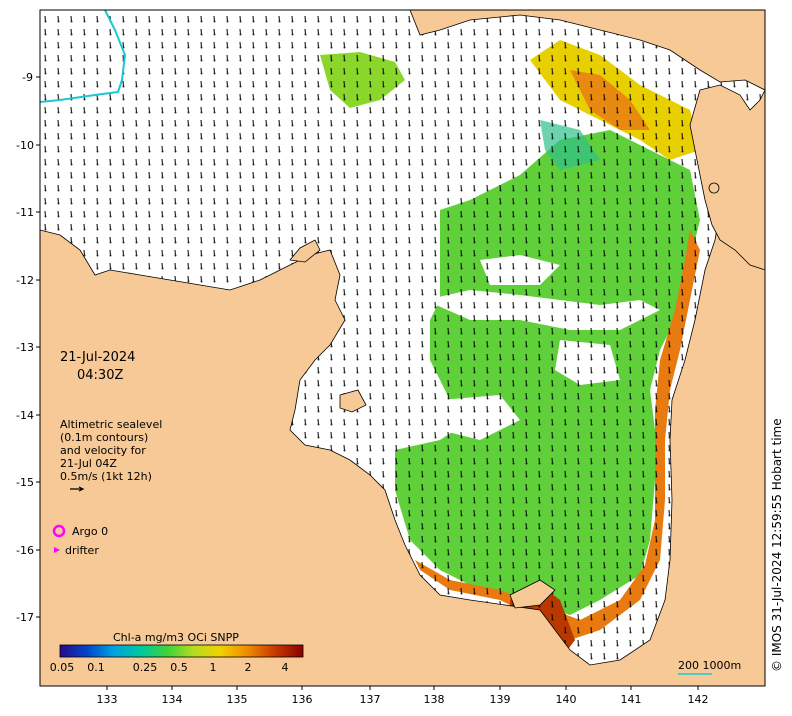  Describe the element at coordinates (302, 699) in the screenshot. I see `lon-label: 136` at that location.